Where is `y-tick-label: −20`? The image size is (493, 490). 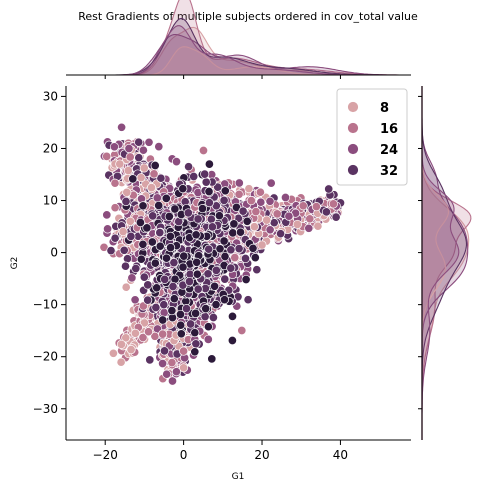 y-tick-label: −20 is located at coordinates (45, 357).